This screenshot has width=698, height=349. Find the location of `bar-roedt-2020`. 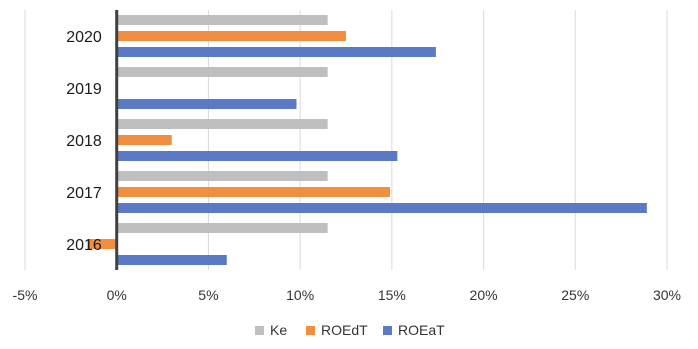

bar-roedt-2020 is located at coordinates (231, 36).